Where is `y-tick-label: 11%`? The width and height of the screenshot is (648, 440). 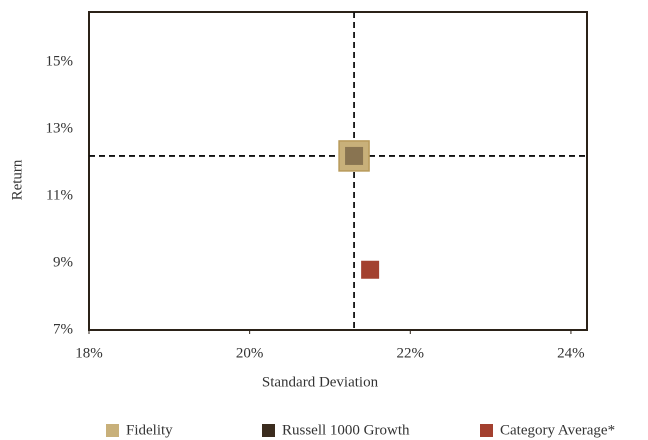 y-tick-label: 11% is located at coordinates (59, 196).